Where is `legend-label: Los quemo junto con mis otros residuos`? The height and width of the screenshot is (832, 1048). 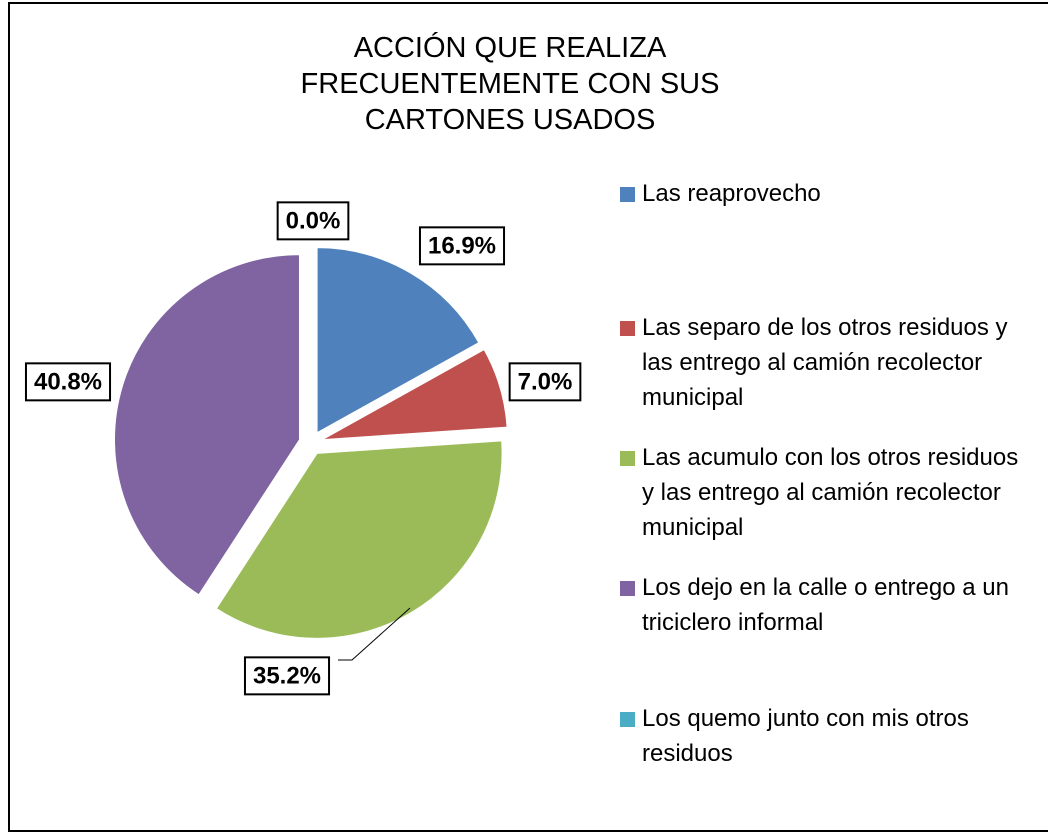 legend-label: Los quemo junto con mis otros residuos is located at coordinates (805, 736).